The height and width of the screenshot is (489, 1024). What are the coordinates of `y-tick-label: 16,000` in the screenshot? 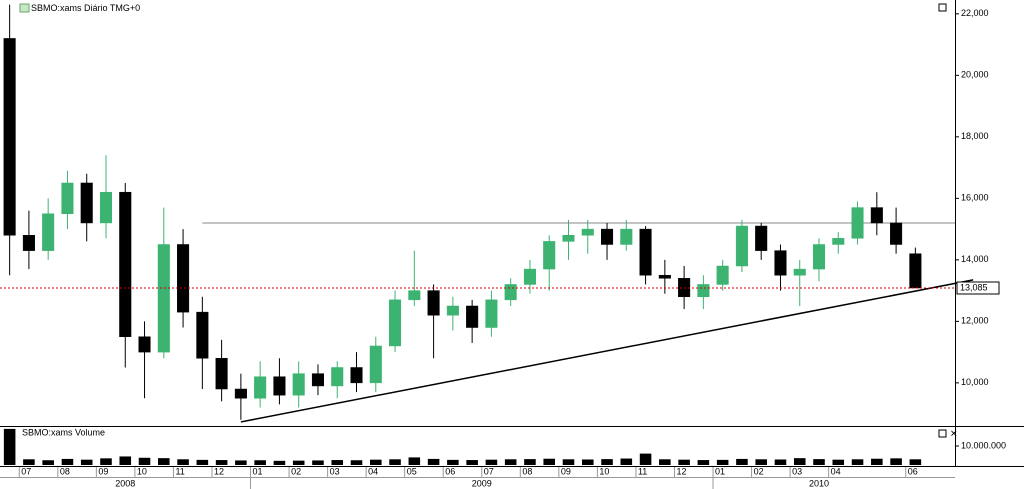 It's located at (975, 198).